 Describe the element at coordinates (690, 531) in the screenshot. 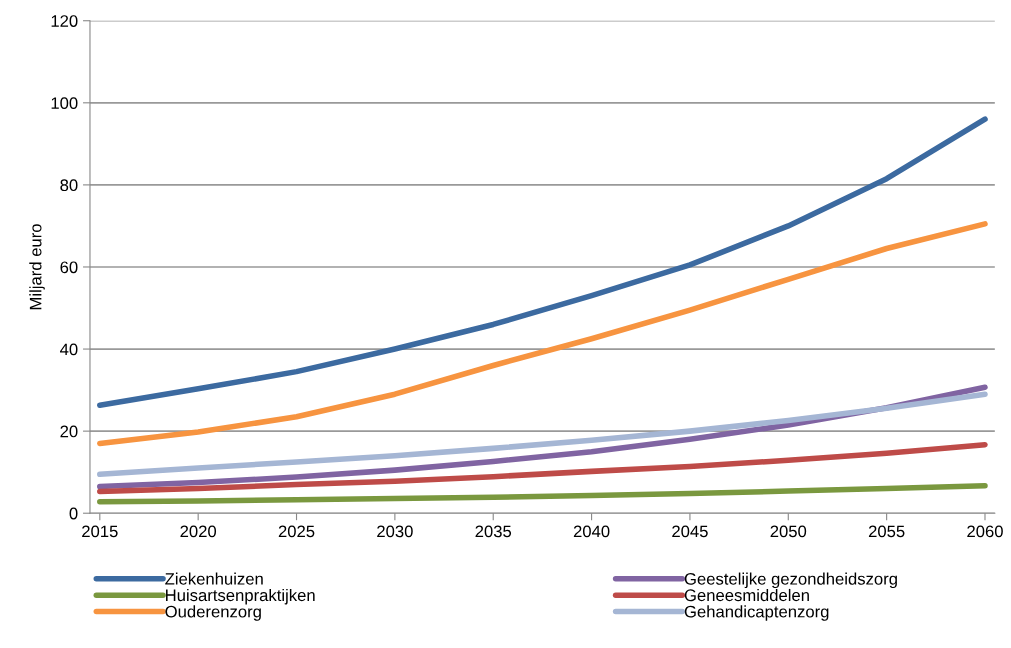

I see `x-tick-label: 2045` at that location.